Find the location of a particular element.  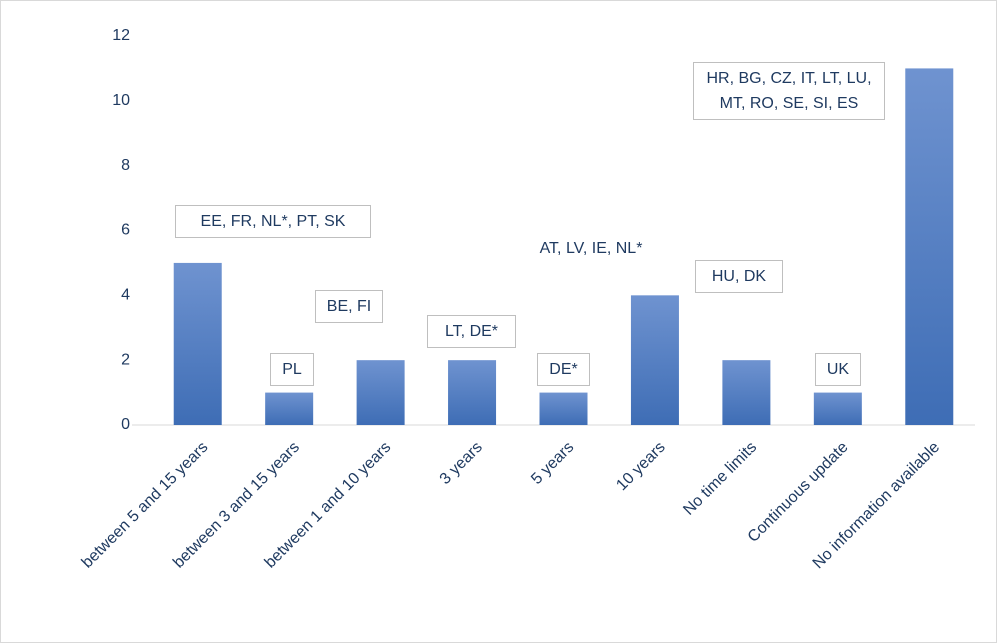

y-tick-label: 4 is located at coordinates (125, 295).